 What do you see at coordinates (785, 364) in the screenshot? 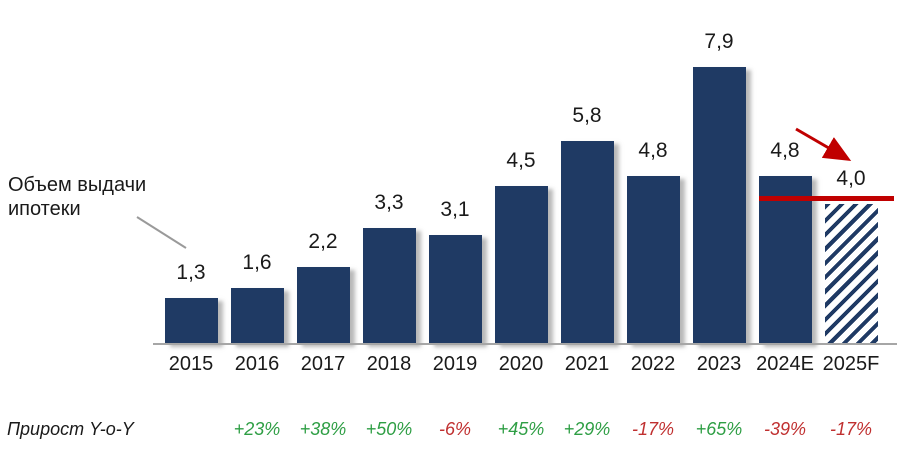
I see `x-tick-label: 2024E` at bounding box center [785, 364].